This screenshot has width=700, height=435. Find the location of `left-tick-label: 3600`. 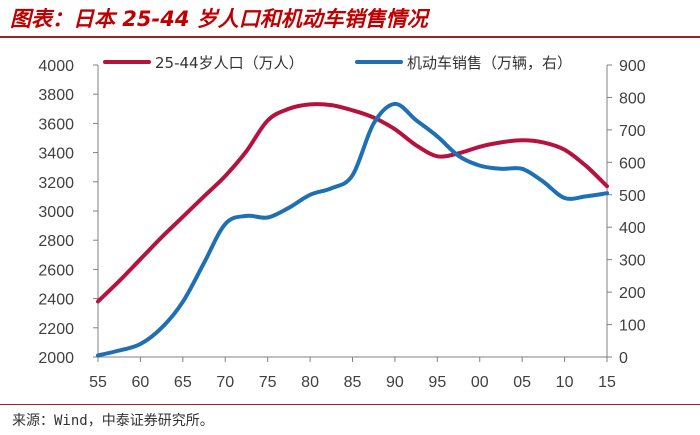

left-tick-label: 3600 is located at coordinates (56, 124).